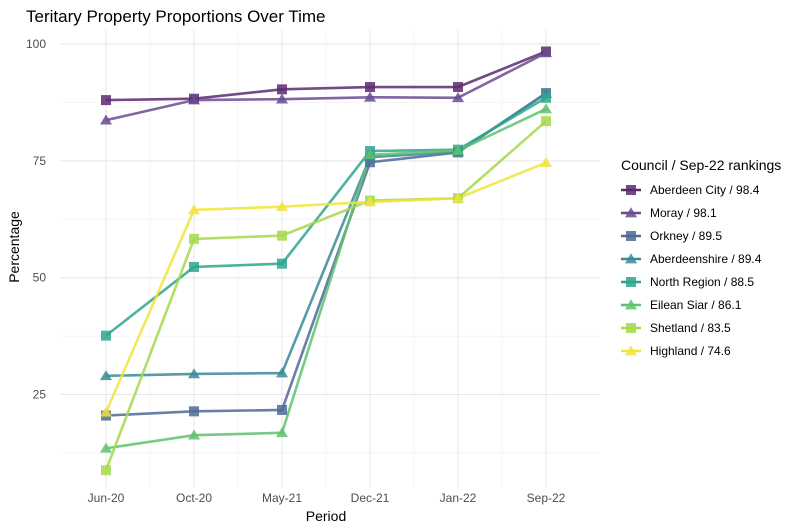  What do you see at coordinates (690, 328) in the screenshot?
I see `legend-label: Shetland / 83.5` at bounding box center [690, 328].